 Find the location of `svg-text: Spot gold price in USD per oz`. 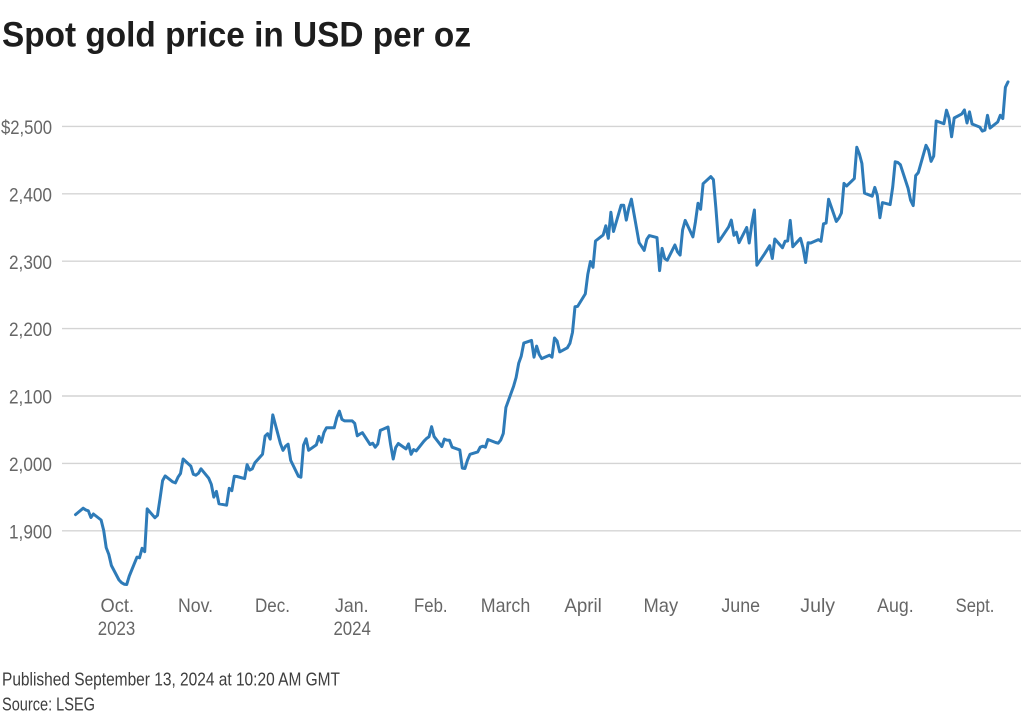

svg-text: Spot gold price in USD per oz is located at coordinates (236, 34).